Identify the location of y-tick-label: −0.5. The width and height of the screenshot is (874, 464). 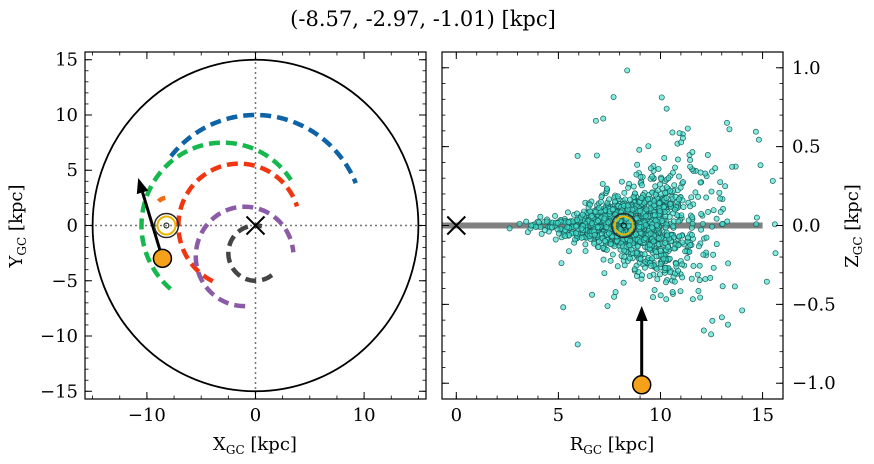
(814, 304).